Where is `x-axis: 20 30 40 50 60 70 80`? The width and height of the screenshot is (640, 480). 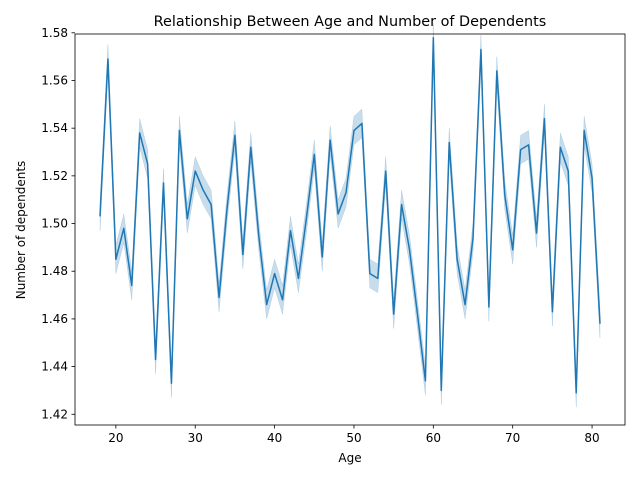 x-axis: 20 30 40 50 60 70 80 is located at coordinates (354, 435).